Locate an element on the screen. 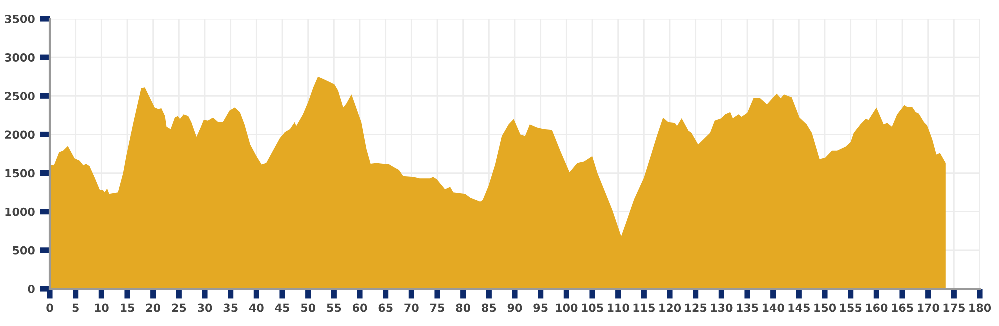 The width and height of the screenshot is (999, 326). y-tick-label: 1000 is located at coordinates (20, 212).